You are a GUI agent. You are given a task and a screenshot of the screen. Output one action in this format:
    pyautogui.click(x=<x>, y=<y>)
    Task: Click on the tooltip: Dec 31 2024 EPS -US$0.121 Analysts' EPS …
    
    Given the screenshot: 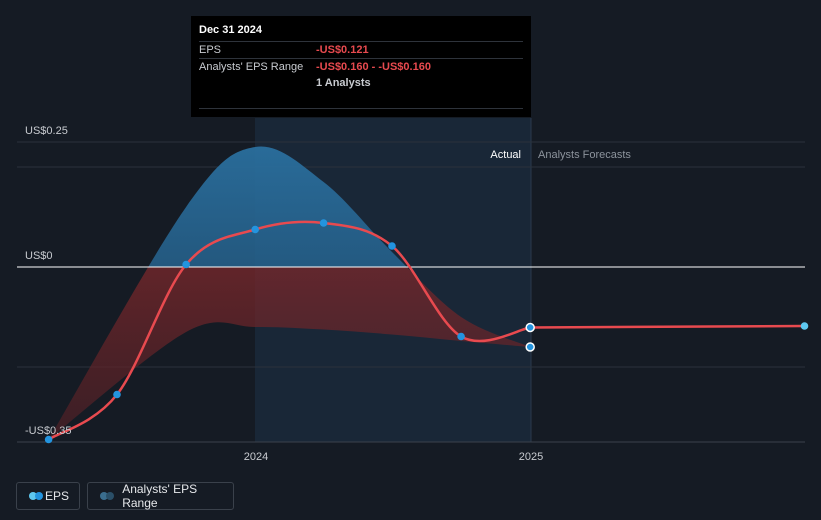 What is the action you would take?
    pyautogui.click(x=361, y=66)
    